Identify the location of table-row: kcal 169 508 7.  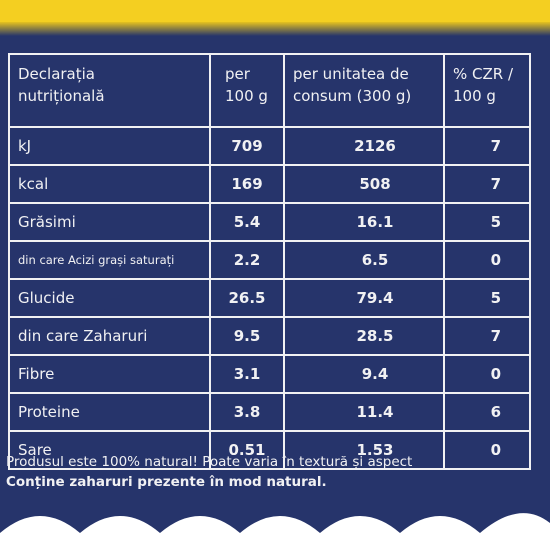
(269, 184).